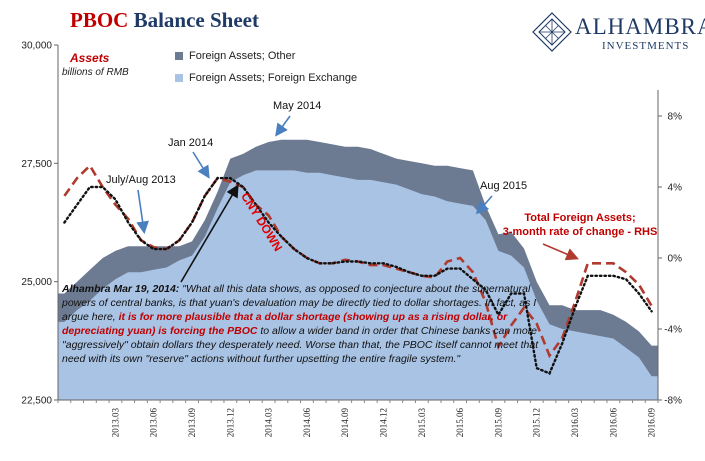  I want to click on x-tick-label: 2014.12, so click(384, 422).